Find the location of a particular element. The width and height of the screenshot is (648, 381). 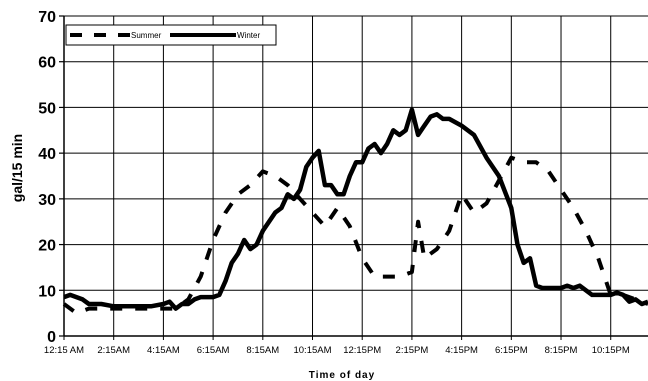

y-tick-label: 20 is located at coordinates (47, 246).